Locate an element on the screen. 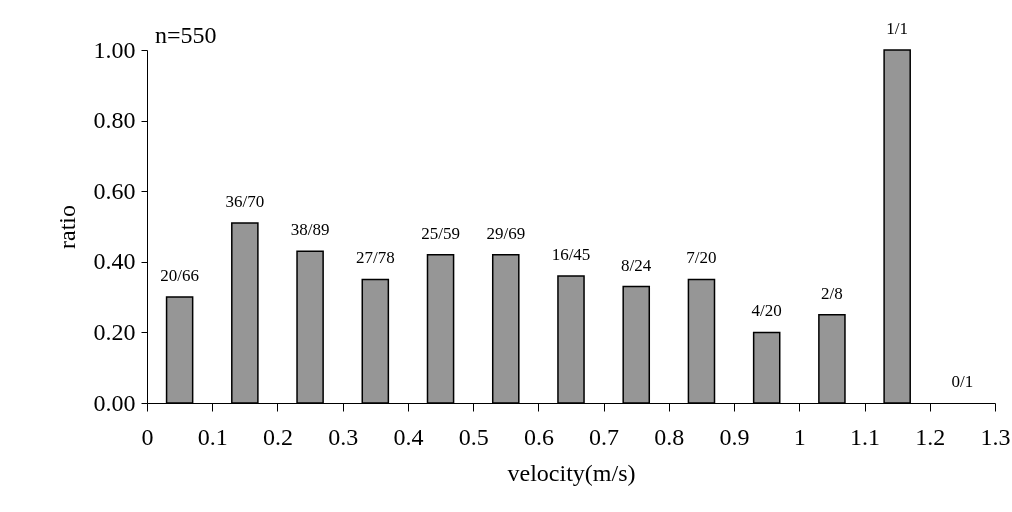 The height and width of the screenshot is (512, 1012). data-label: 1/1 is located at coordinates (897, 28).